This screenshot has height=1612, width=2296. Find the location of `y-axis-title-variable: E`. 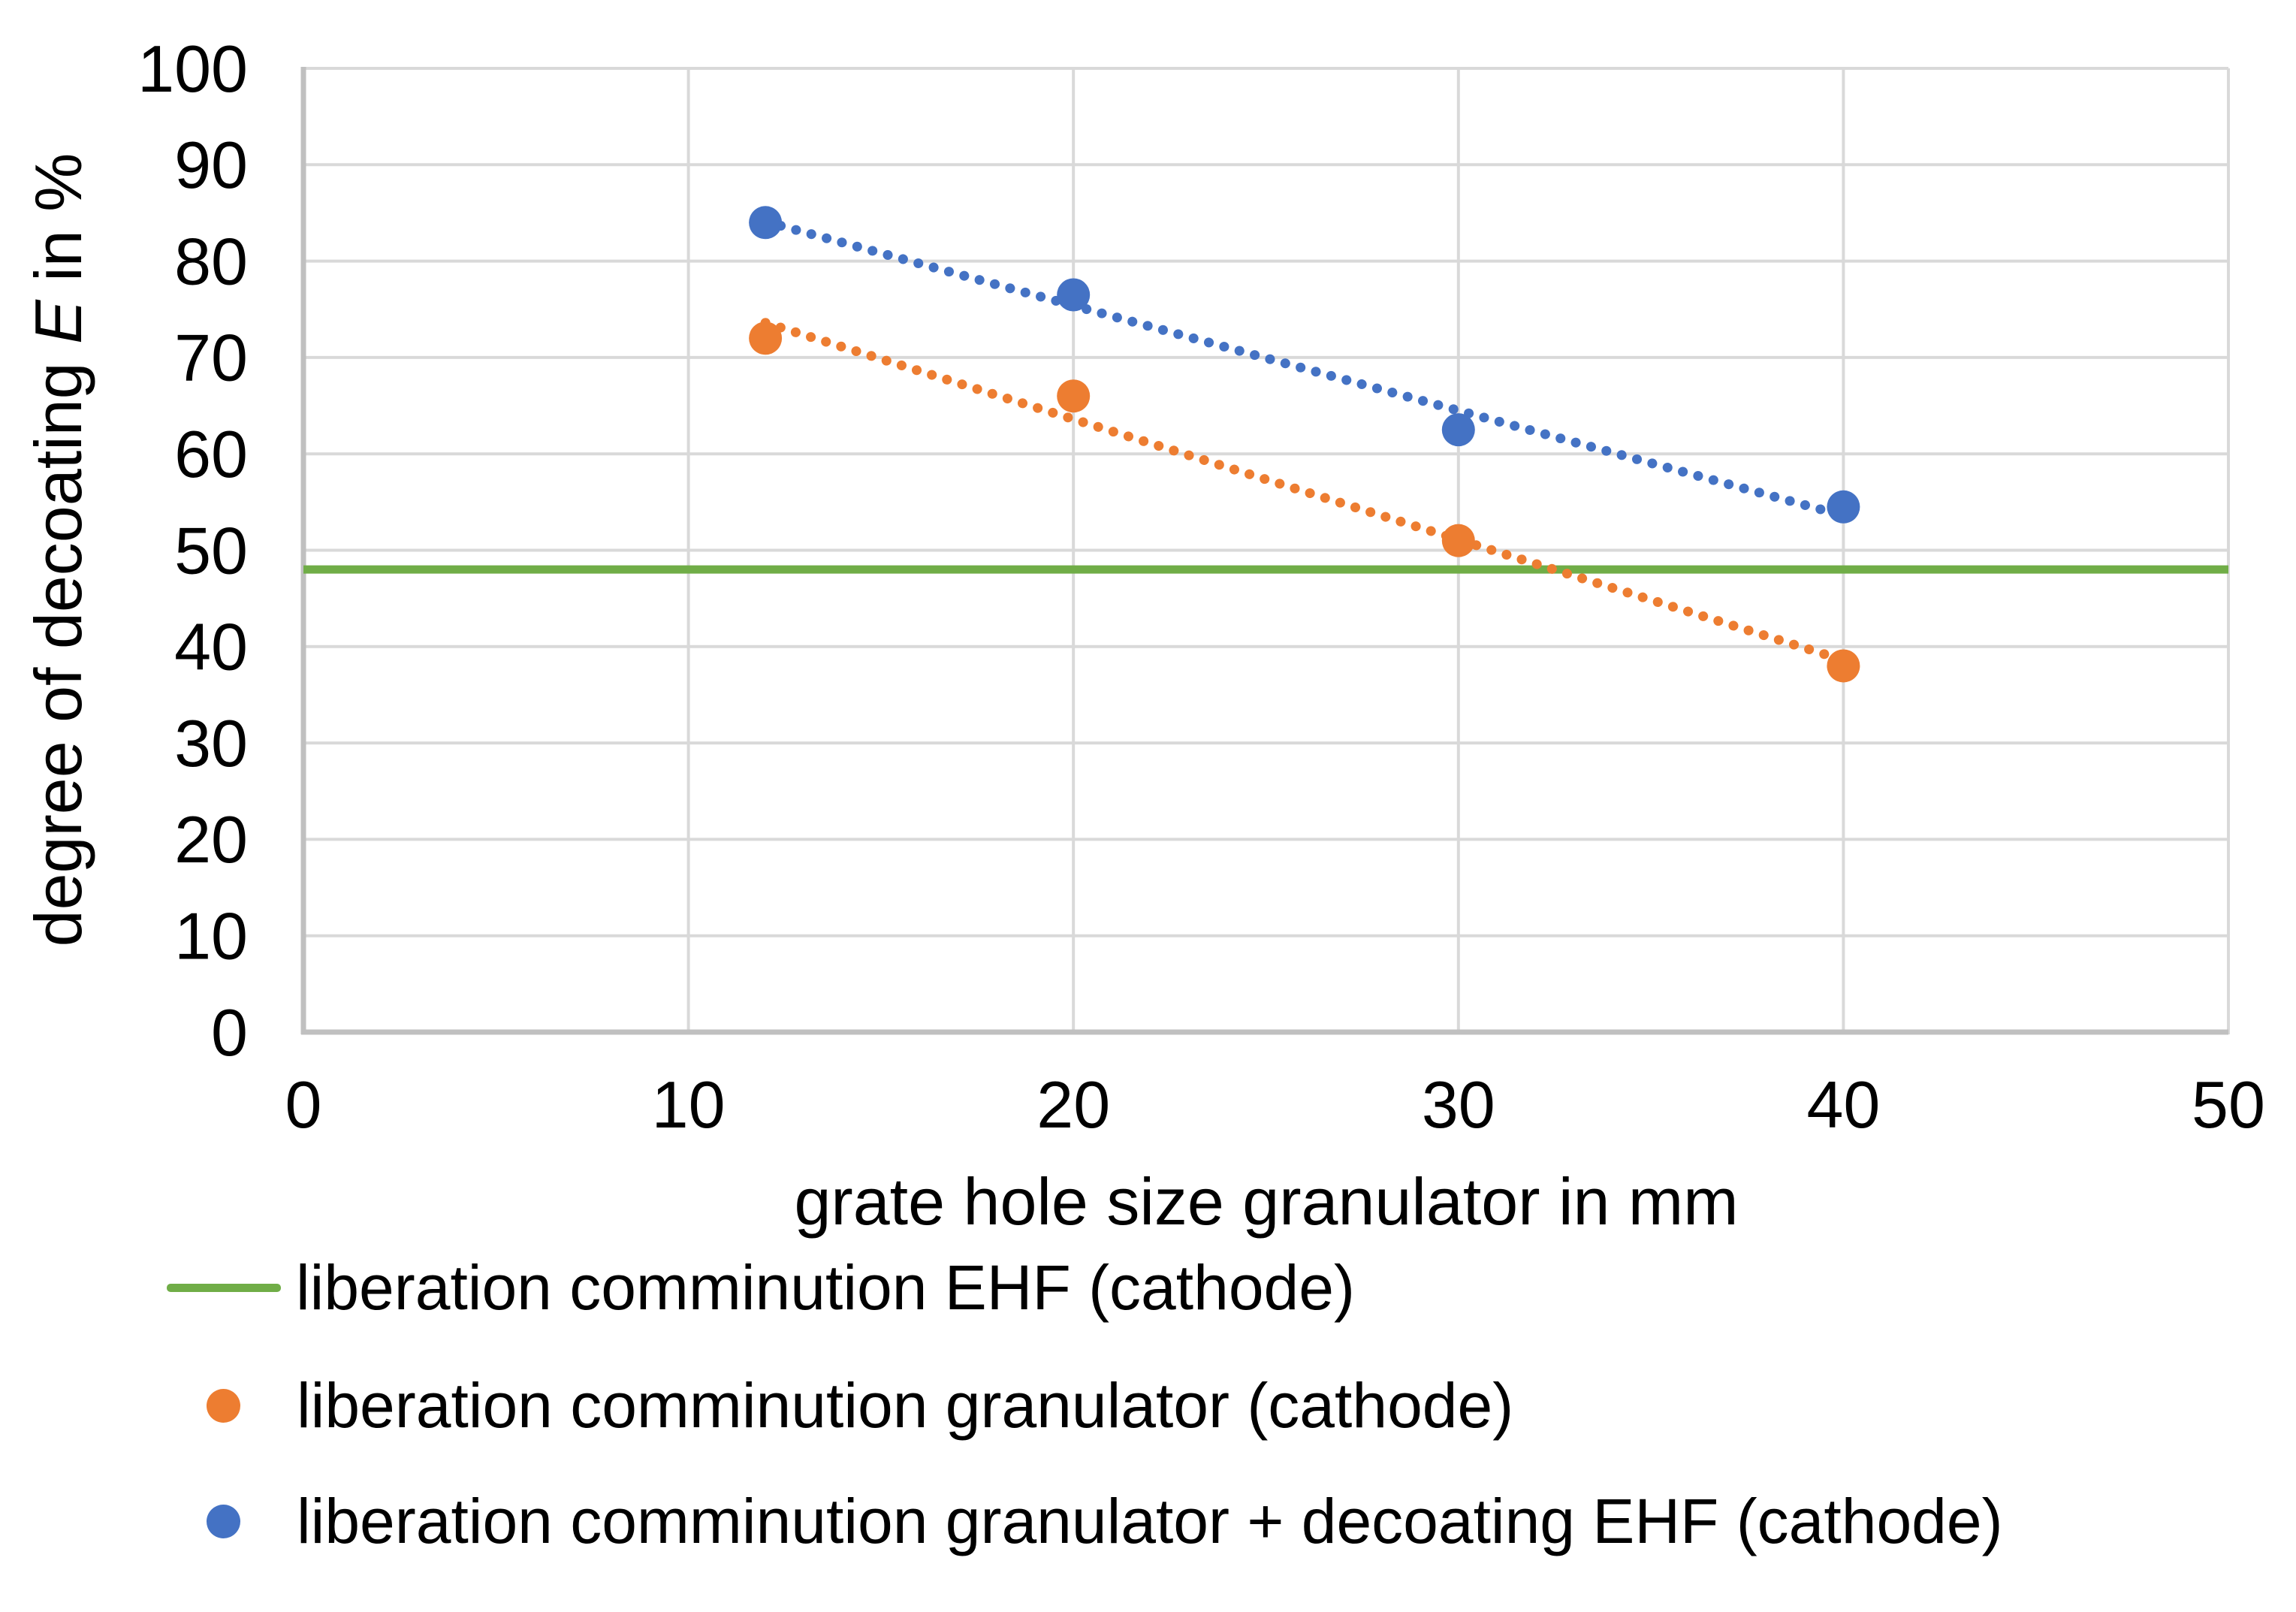

y-axis-title-variable: E is located at coordinates (58, 322).